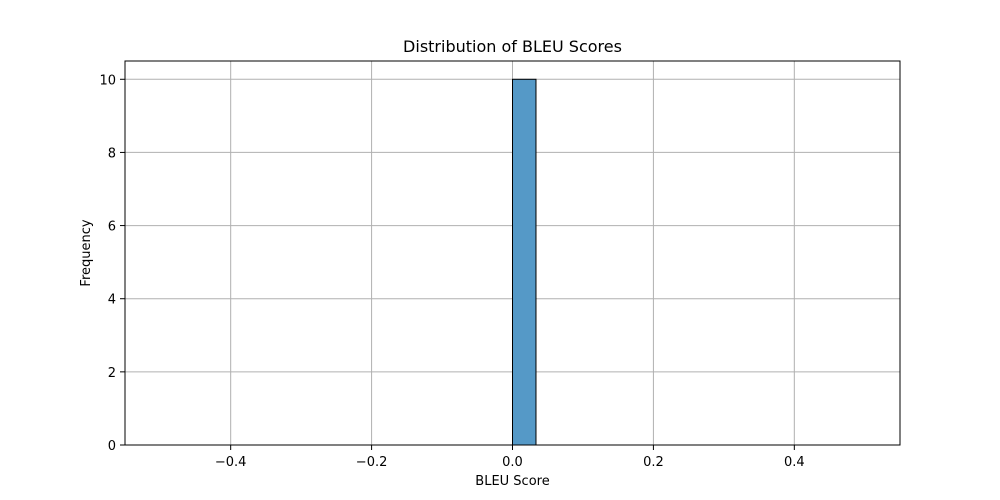  I want to click on chart-title: Distribution of BLEU Scores, so click(512, 46).